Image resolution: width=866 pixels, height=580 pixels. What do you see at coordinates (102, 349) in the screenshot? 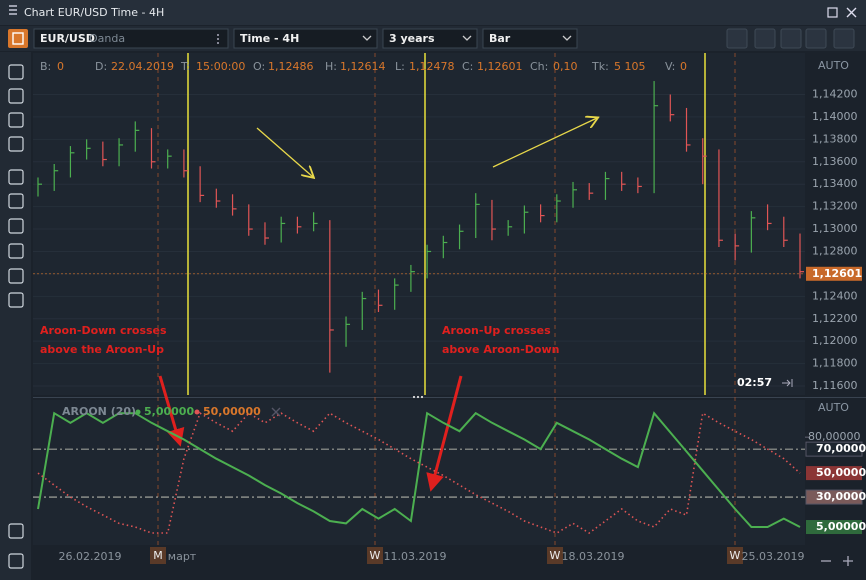
I see `annotation-text: above the Aroon-Up` at bounding box center [102, 349].